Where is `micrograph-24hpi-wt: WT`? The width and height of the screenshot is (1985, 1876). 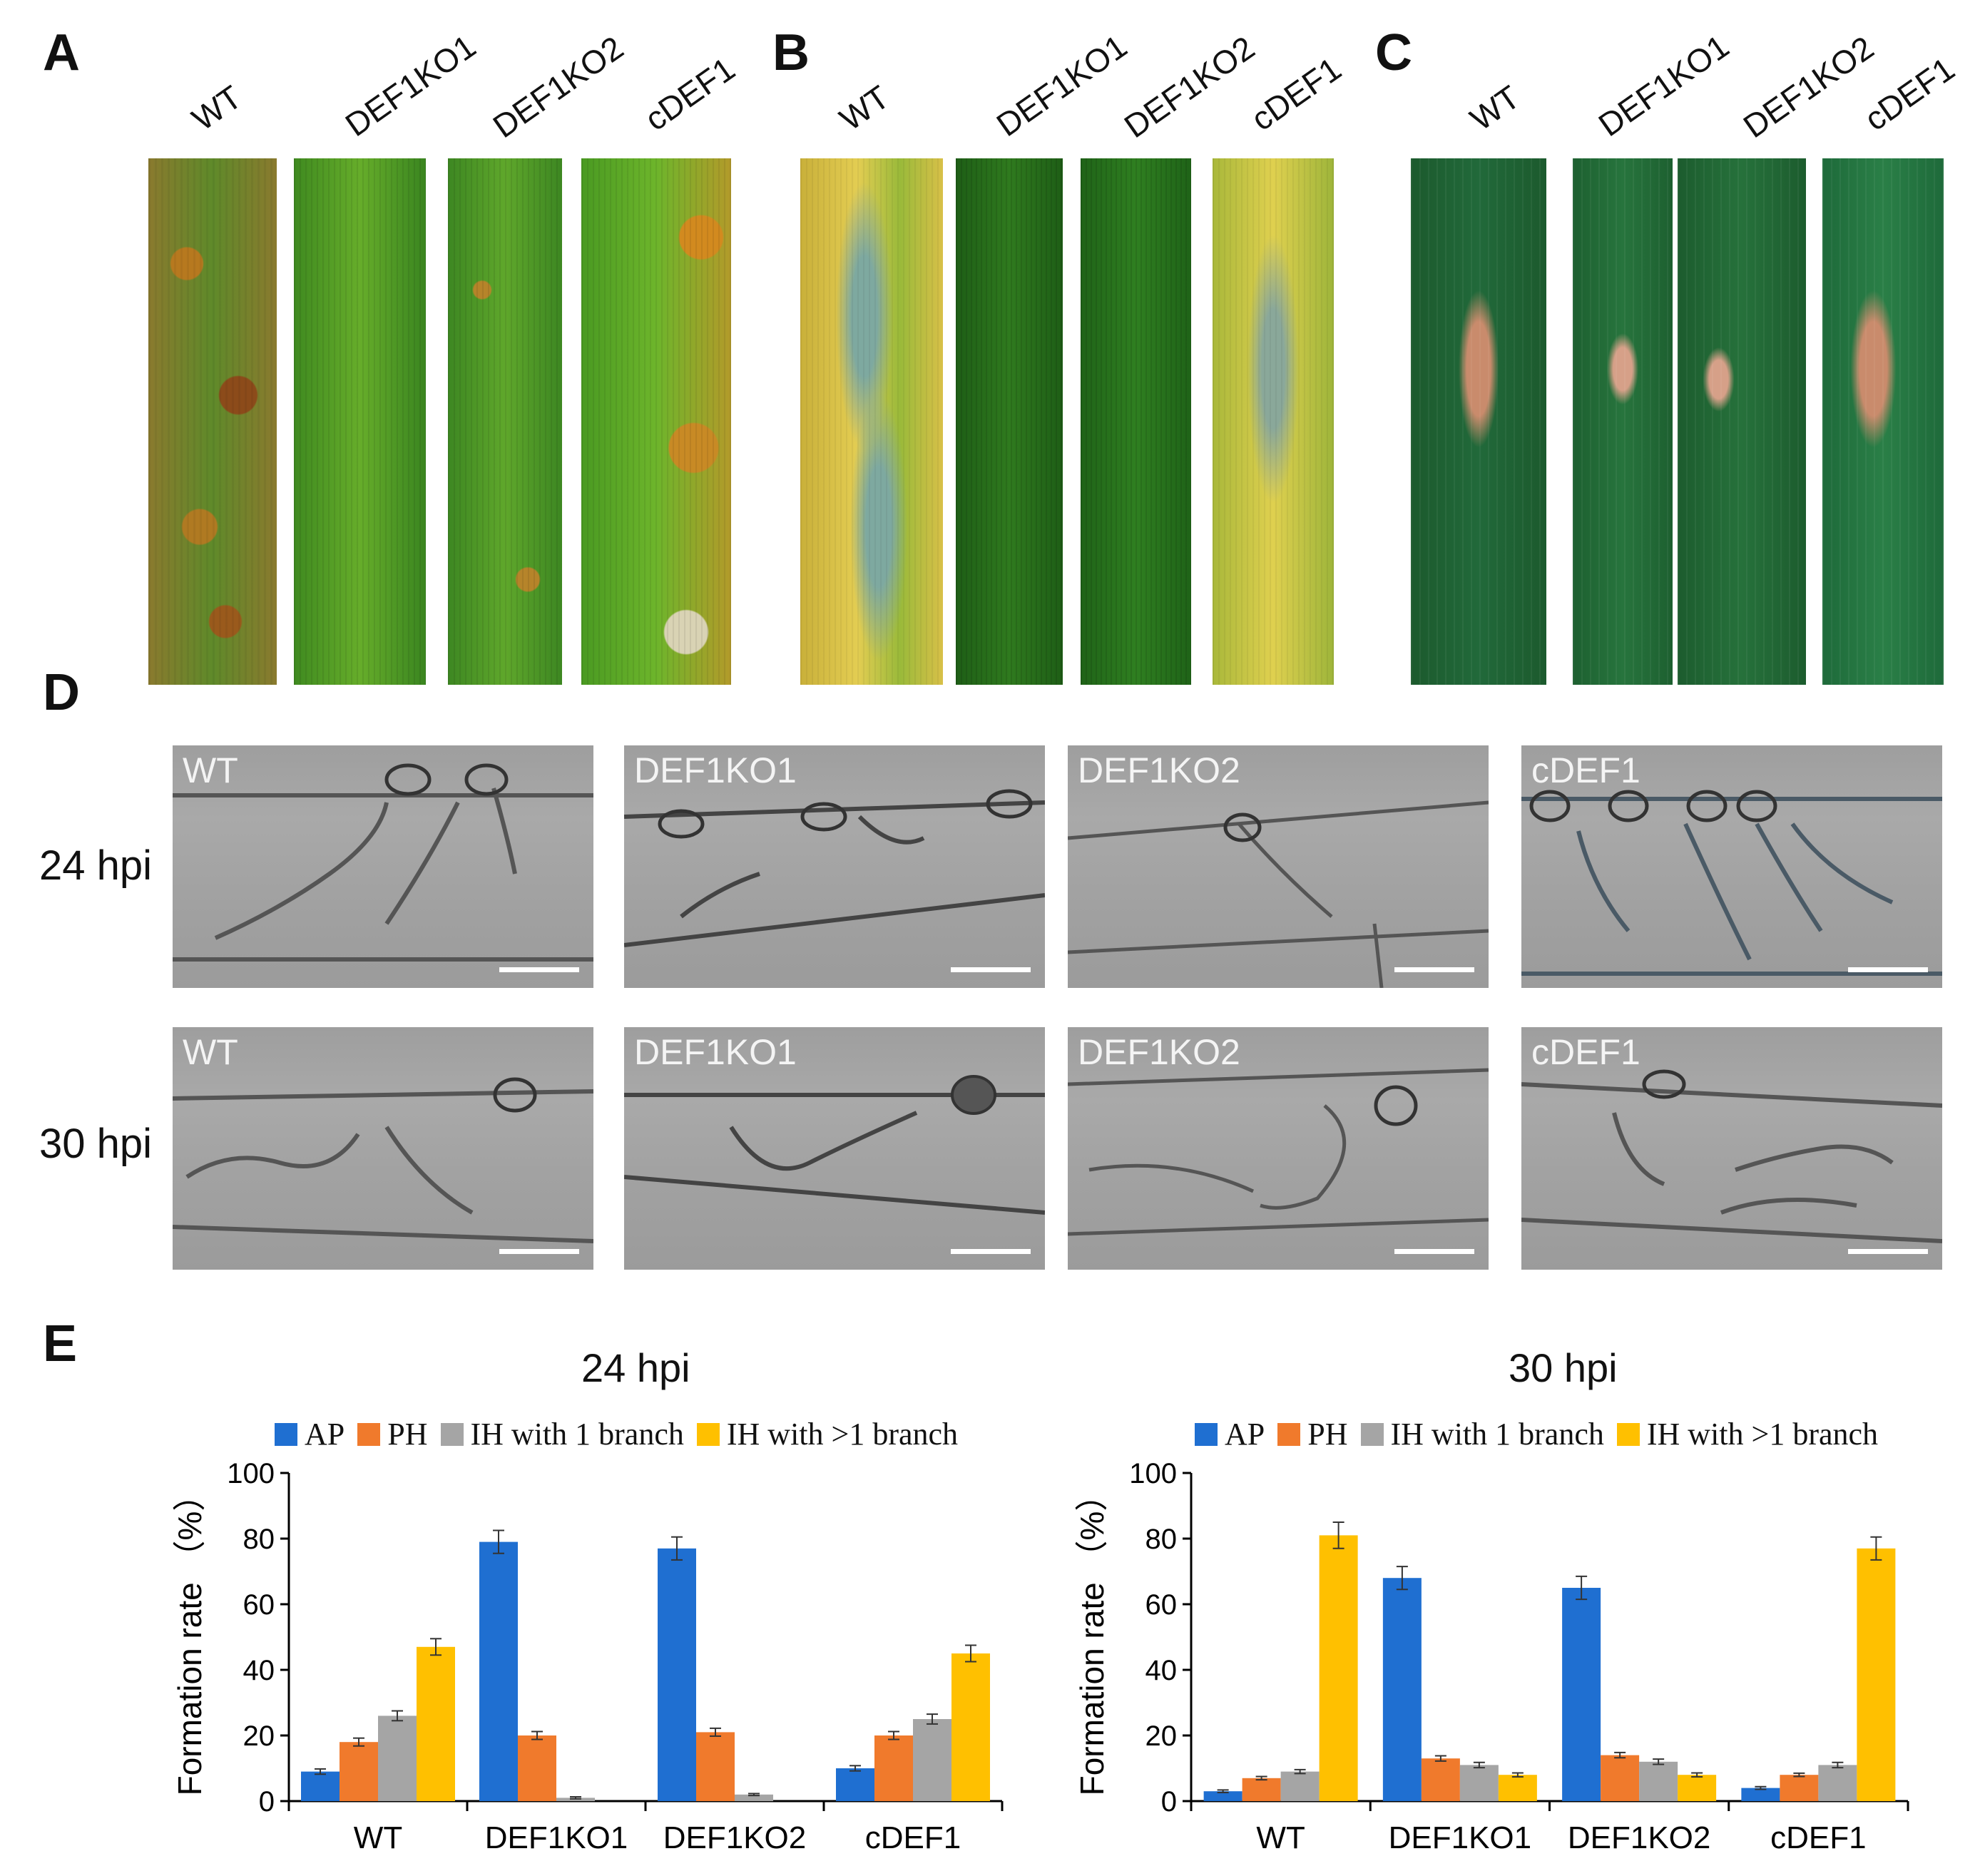 micrograph-24hpi-wt: WT is located at coordinates (383, 866).